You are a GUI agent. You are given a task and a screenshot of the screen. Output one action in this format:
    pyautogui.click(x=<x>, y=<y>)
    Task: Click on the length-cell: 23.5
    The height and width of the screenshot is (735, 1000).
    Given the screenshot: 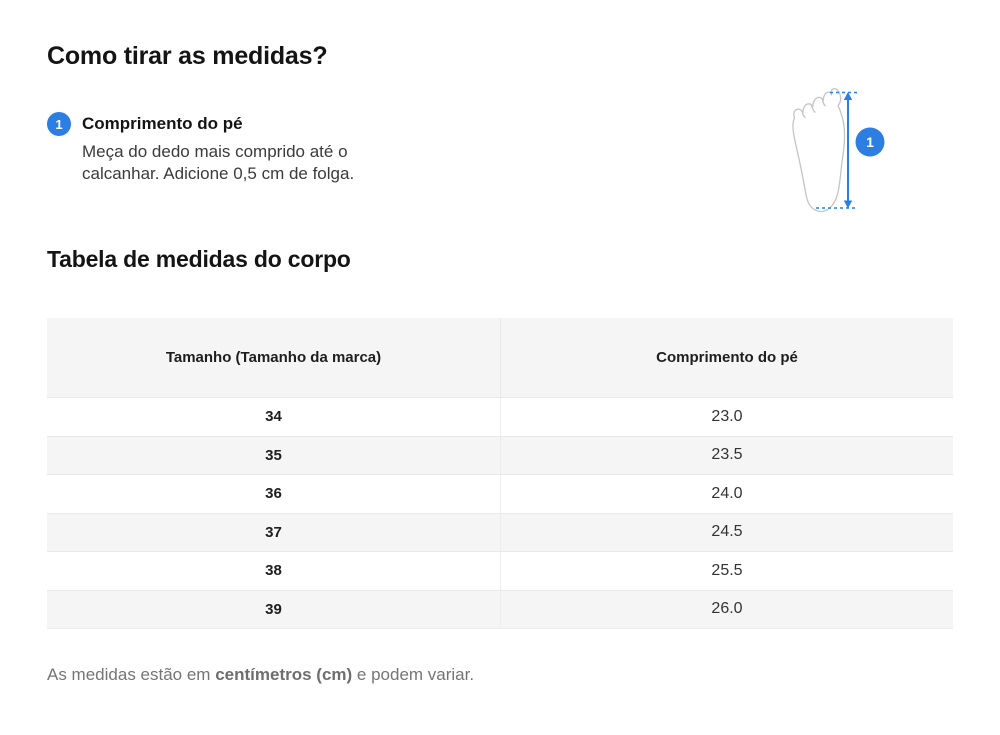 What is the action you would take?
    pyautogui.click(x=726, y=455)
    